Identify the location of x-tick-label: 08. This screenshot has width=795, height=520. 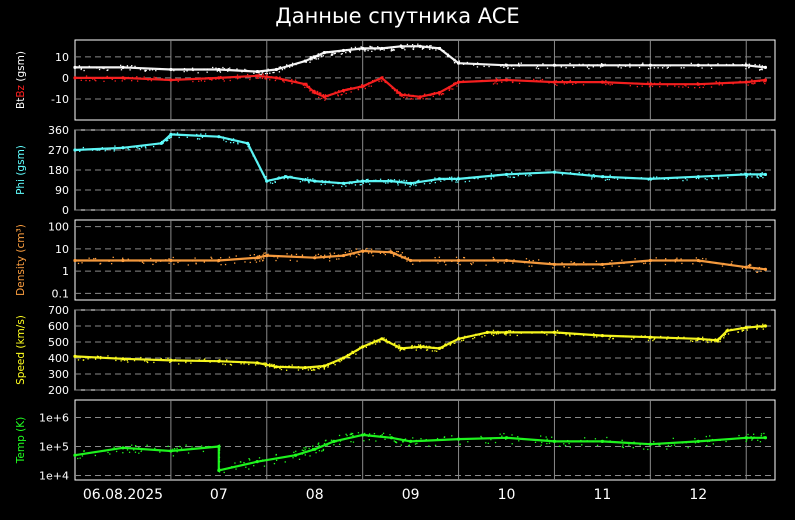
(315, 495).